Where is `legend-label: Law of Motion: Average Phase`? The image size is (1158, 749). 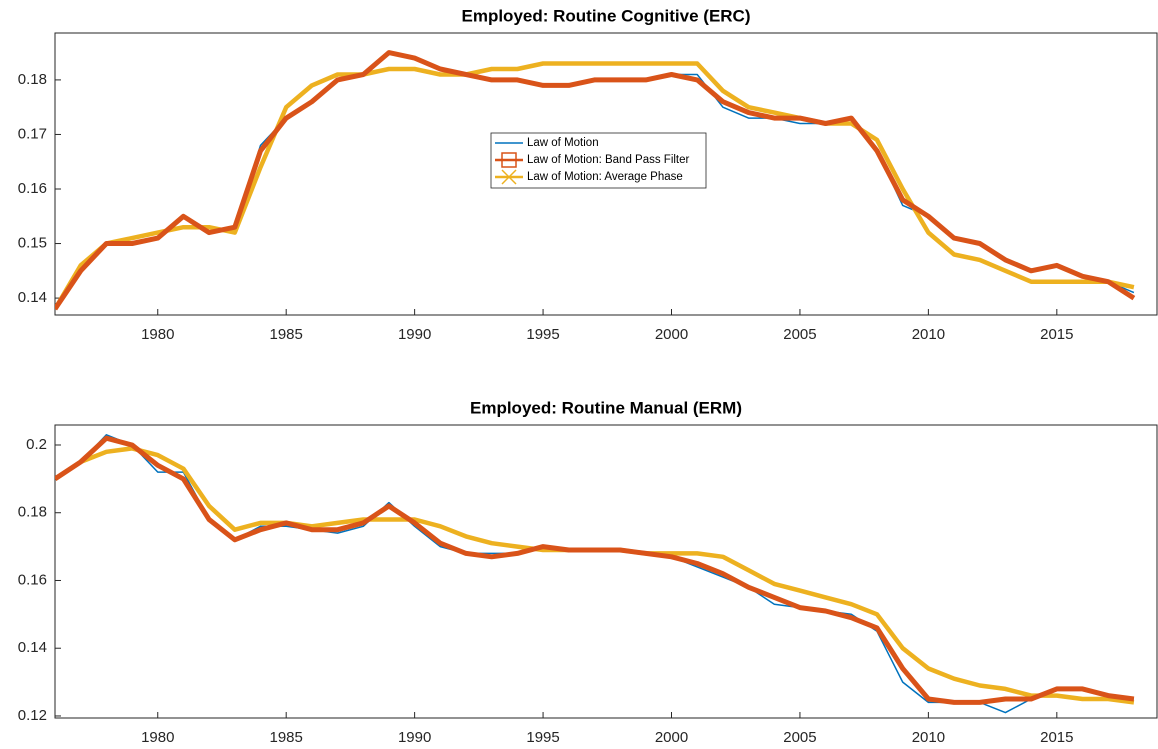
legend-label: Law of Motion: Average Phase is located at coordinates (605, 177).